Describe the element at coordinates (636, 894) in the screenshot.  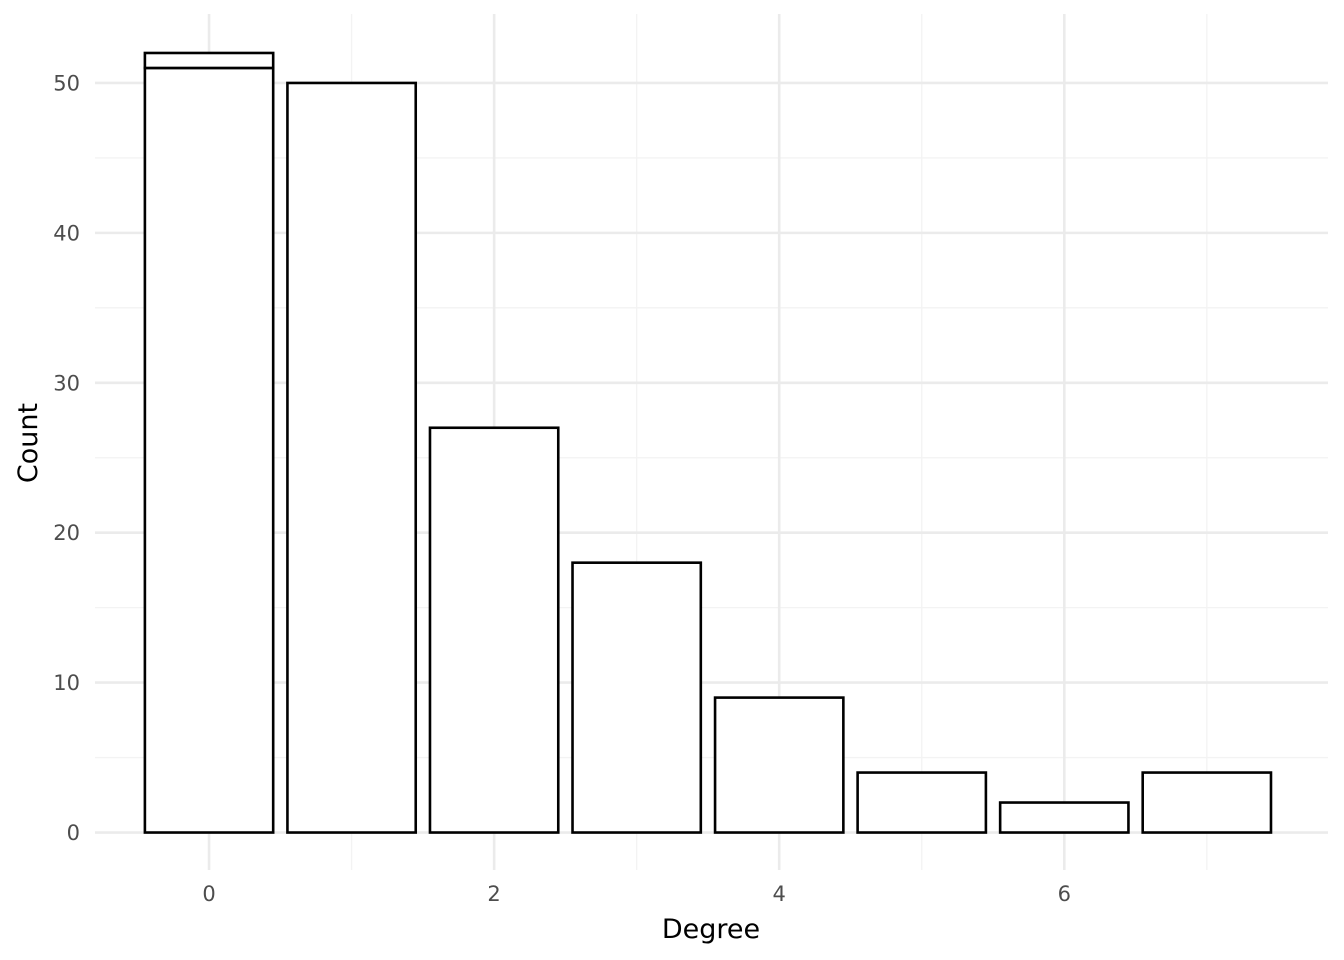
I see `x-axis-tick-labels: 0 2 4 6` at that location.